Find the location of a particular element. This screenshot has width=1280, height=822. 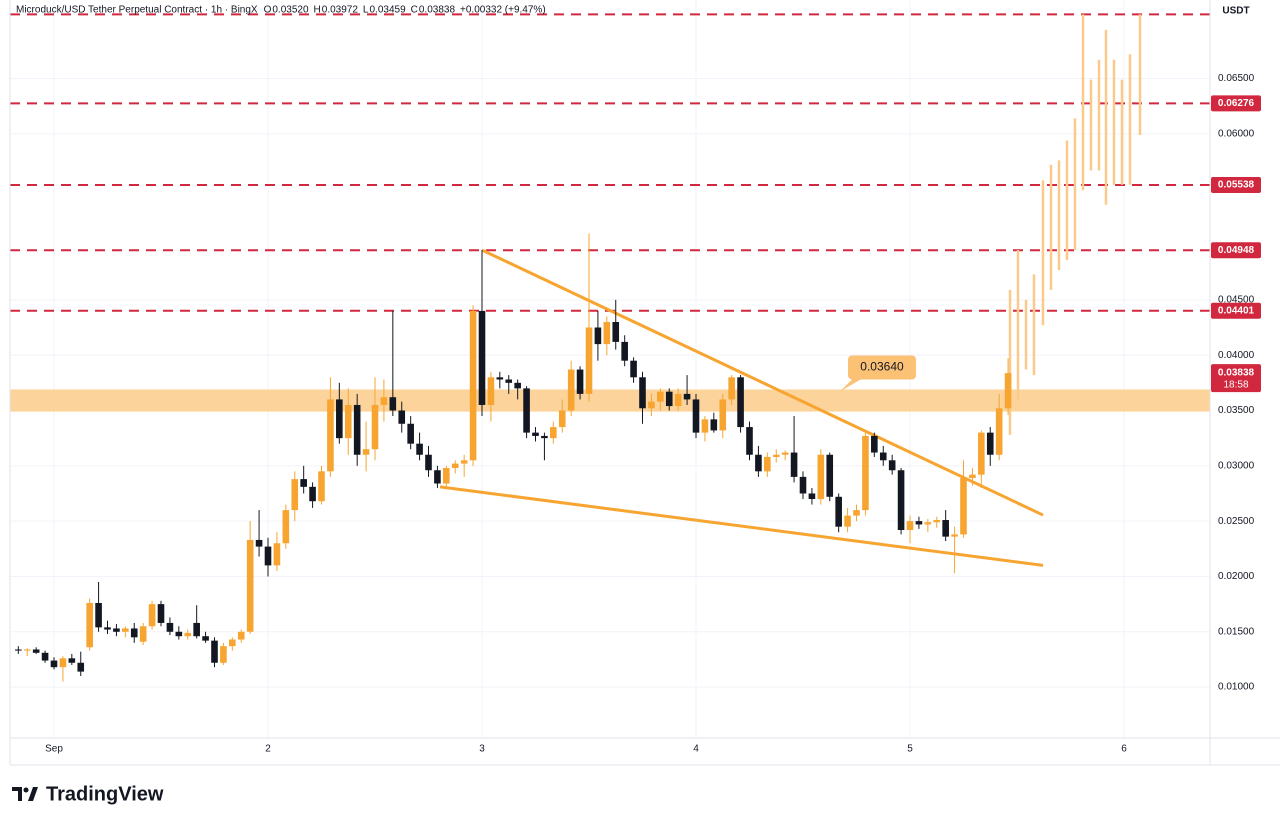

ohlc-value: 0.03838 is located at coordinates (437, 10).